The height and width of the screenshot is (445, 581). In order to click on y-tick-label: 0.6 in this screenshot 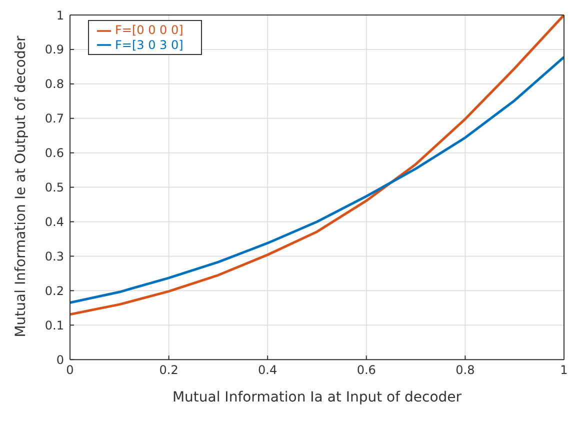, I will do `click(54, 153)`.